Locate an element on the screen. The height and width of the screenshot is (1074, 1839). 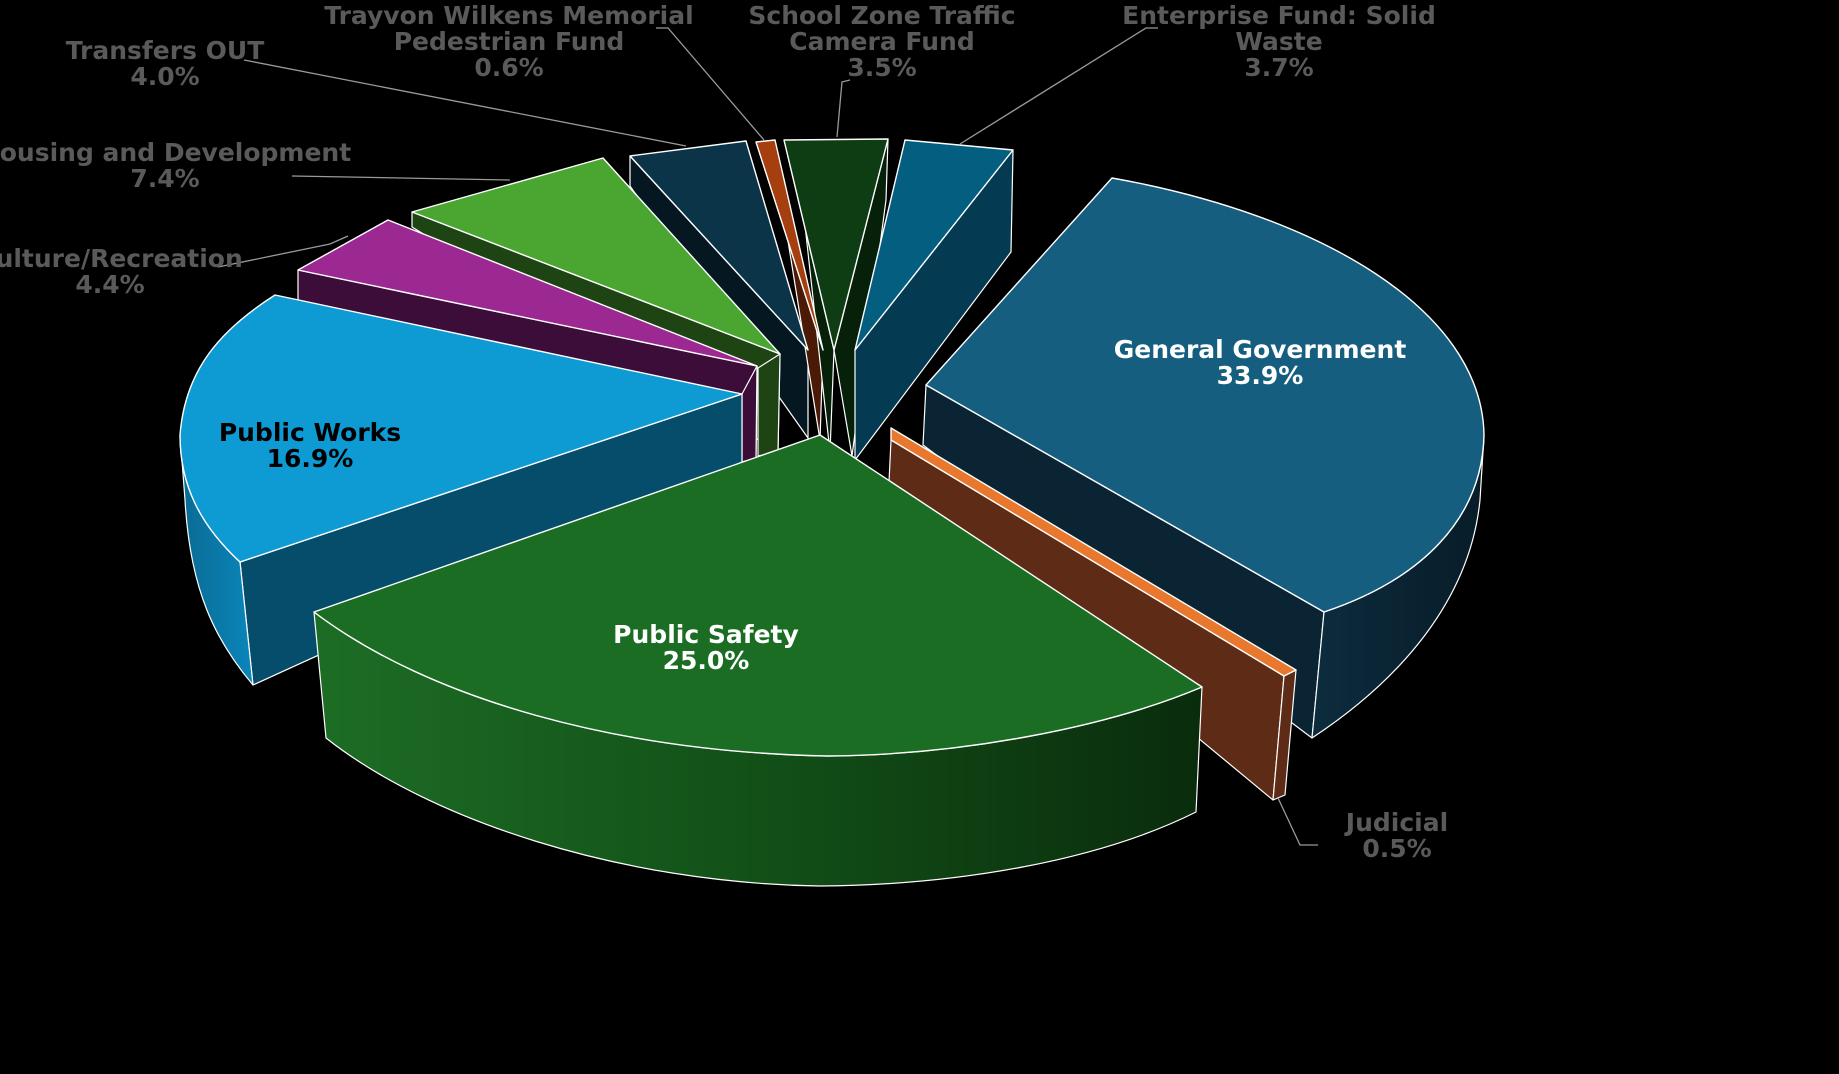
slice-school-zone-traffic-camera-fund is located at coordinates (836, 244).